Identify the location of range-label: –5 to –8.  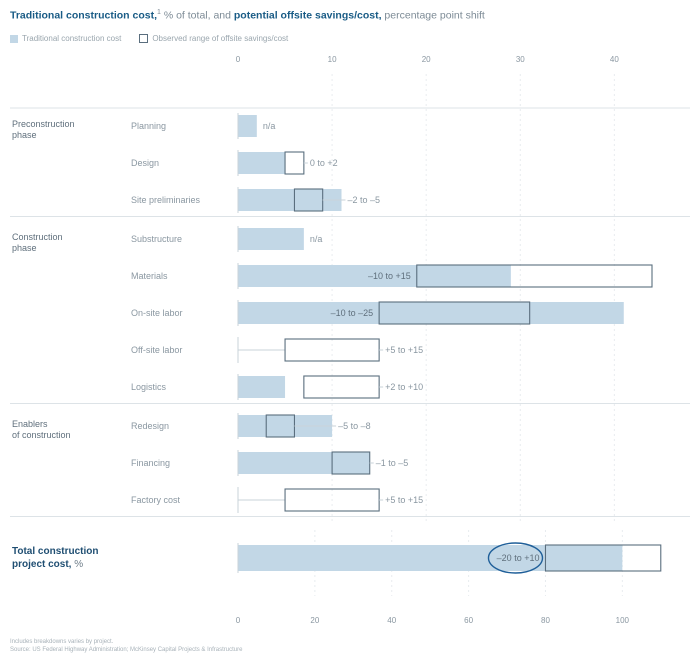
(354, 426).